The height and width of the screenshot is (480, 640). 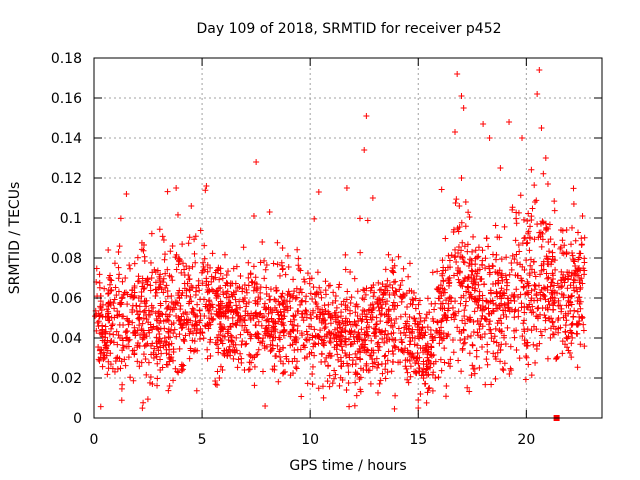 What do you see at coordinates (66, 259) in the screenshot?
I see `y-tick-label: 0.08` at bounding box center [66, 259].